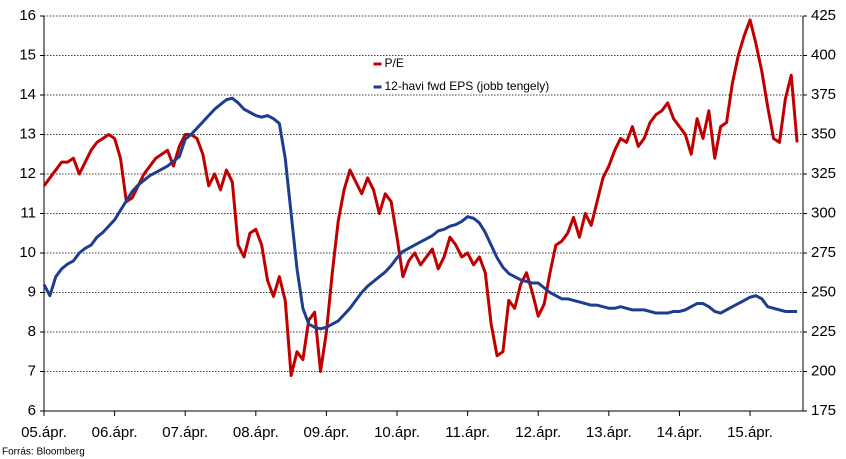 The image size is (846, 459). I want to click on x-tick-label: 10.ápr., so click(397, 432).